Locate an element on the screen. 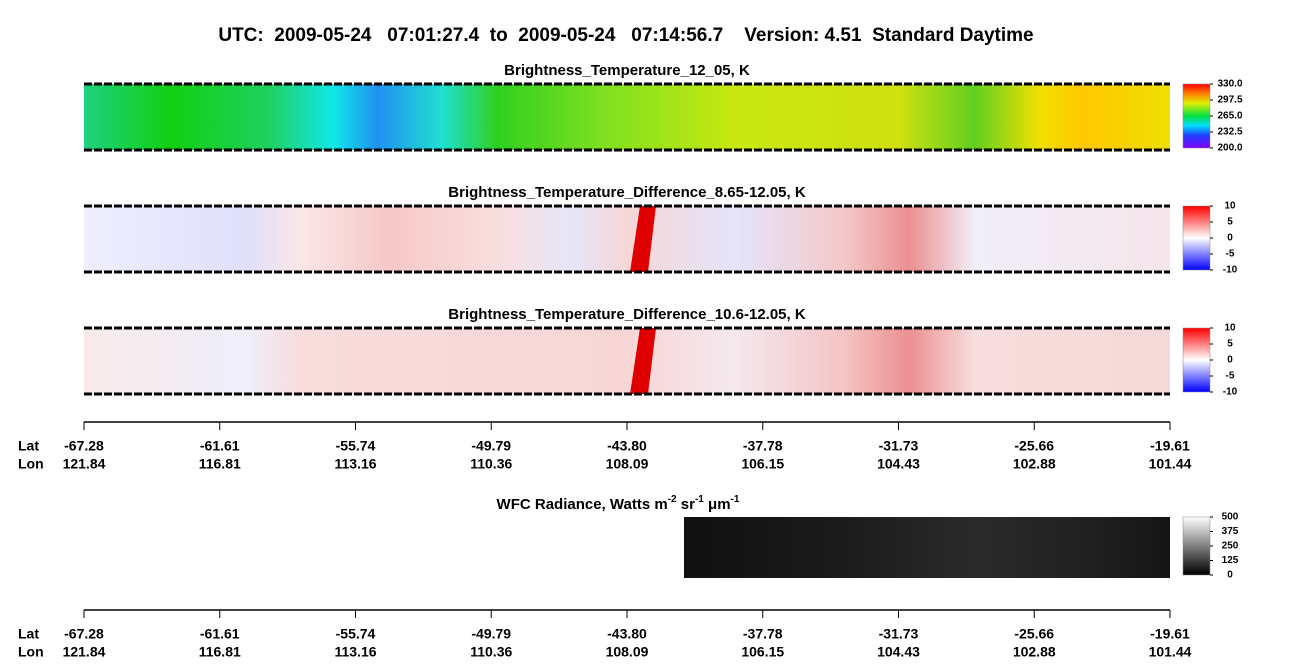 This screenshot has height=672, width=1300. colorbar-tick-label: 200.0 is located at coordinates (1229, 148).